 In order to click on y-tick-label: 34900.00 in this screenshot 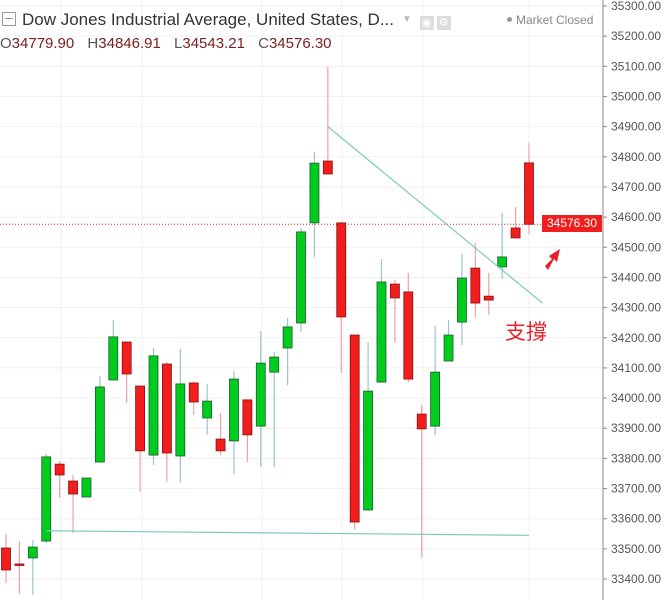, I will do `click(636, 127)`.